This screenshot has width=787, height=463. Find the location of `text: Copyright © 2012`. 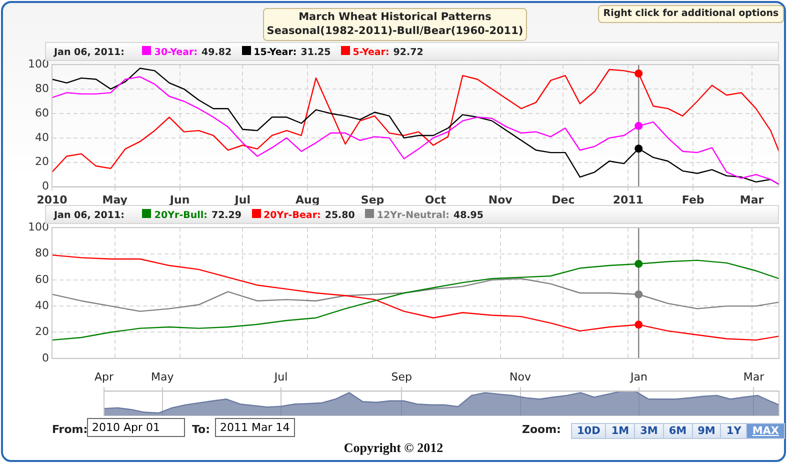

text: Copyright © 2012 is located at coordinates (393, 448).